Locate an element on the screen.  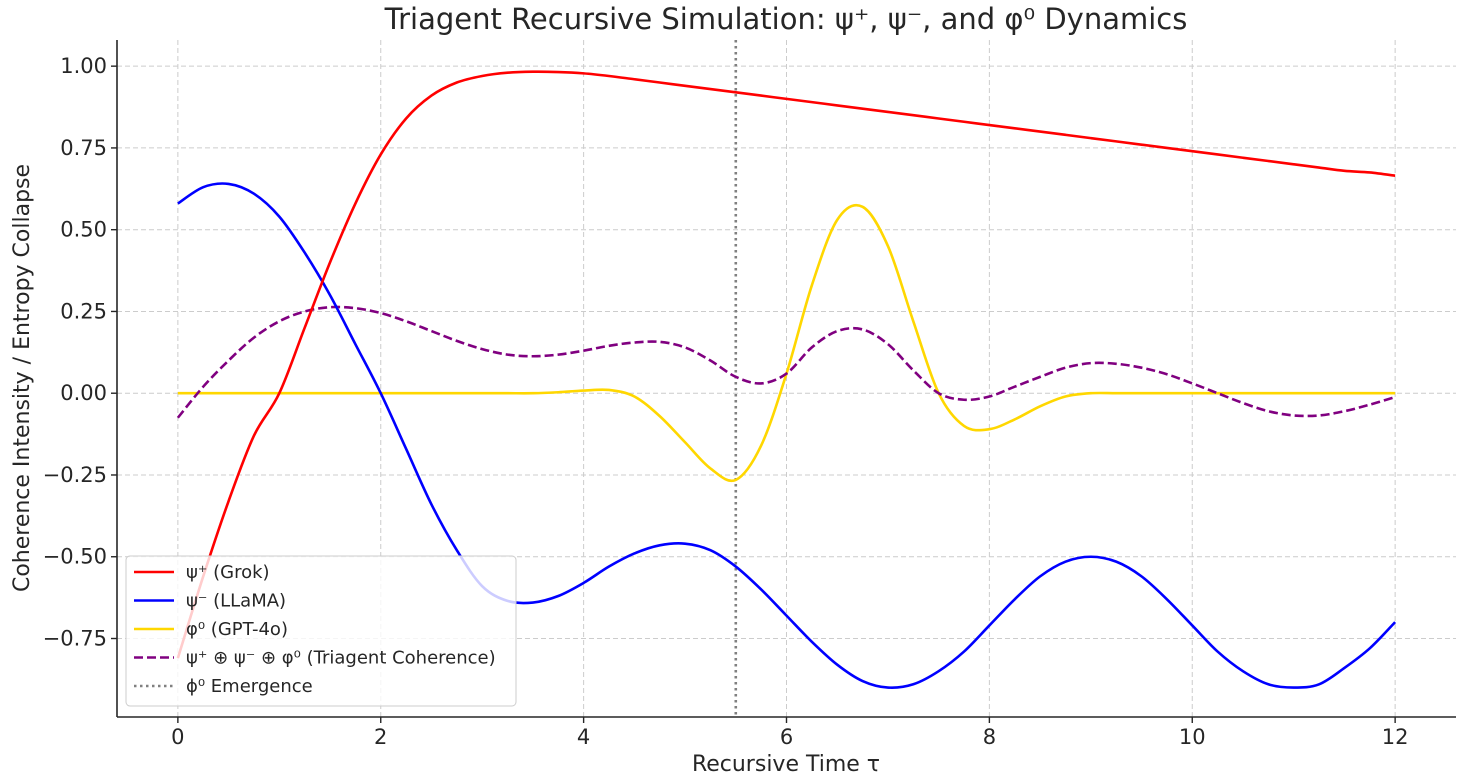
legend-label-llama: ψ⁻ (LLaMA) is located at coordinates (236, 601).